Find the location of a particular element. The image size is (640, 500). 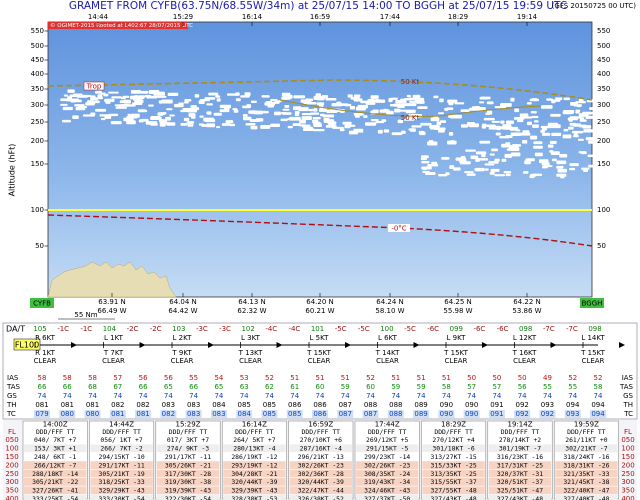

row-value: 086 is located at coordinates (295, 405).